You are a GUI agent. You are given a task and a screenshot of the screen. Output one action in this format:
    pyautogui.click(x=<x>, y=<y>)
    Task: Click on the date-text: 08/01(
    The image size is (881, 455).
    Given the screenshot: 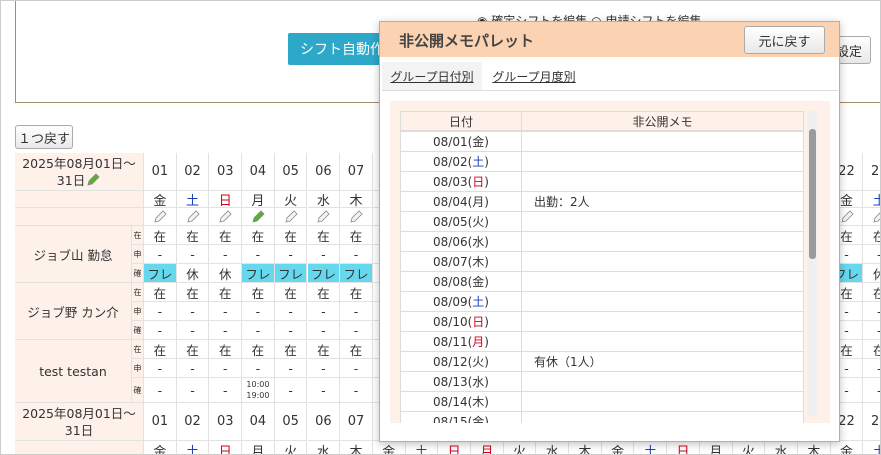 What is the action you would take?
    pyautogui.click(x=453, y=141)
    